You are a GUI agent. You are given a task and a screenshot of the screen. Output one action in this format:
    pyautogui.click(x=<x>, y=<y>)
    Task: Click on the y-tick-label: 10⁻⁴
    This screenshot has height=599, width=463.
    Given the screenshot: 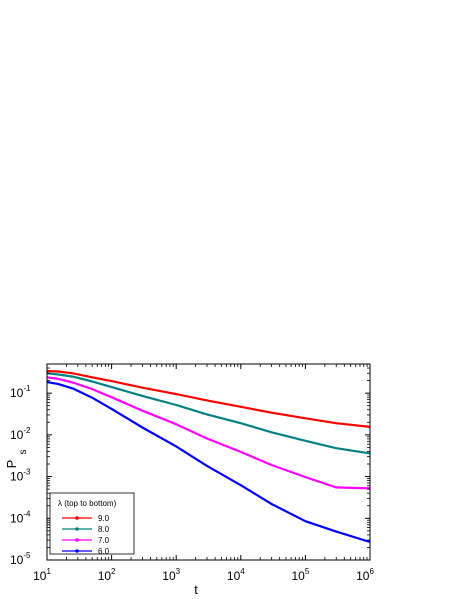 What is the action you would take?
    pyautogui.click(x=20, y=517)
    